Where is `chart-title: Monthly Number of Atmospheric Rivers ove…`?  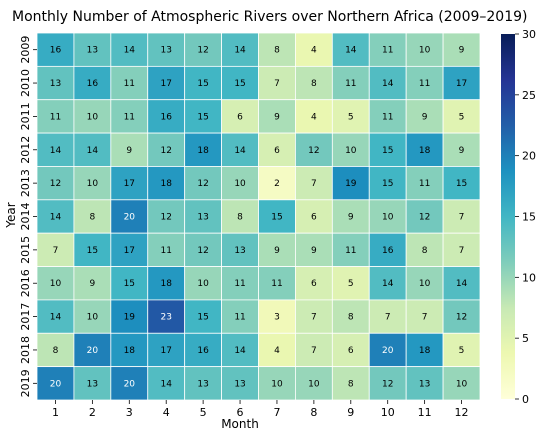 chart-title: Monthly Number of Atmospheric Rivers ove… is located at coordinates (269, 17).